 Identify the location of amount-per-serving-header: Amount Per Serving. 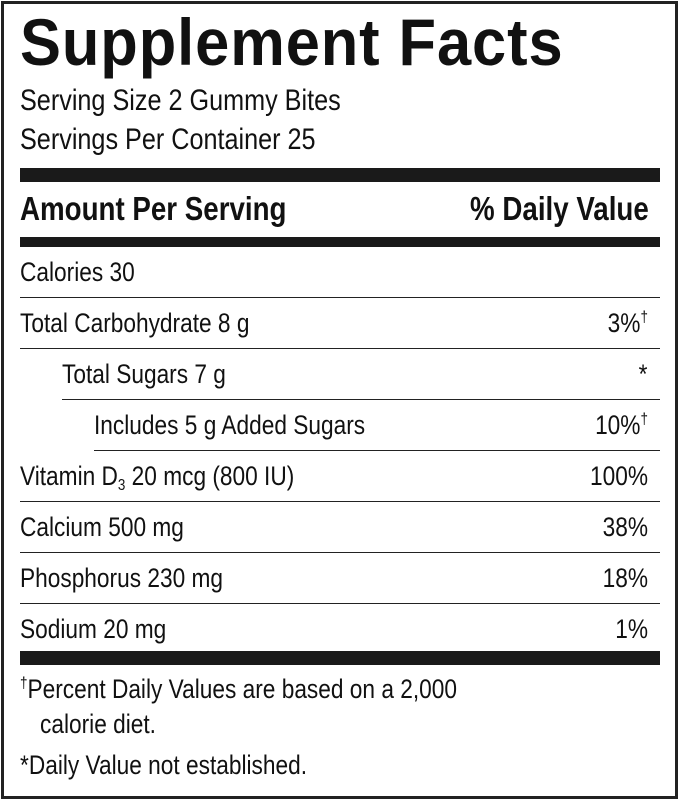
(153, 208).